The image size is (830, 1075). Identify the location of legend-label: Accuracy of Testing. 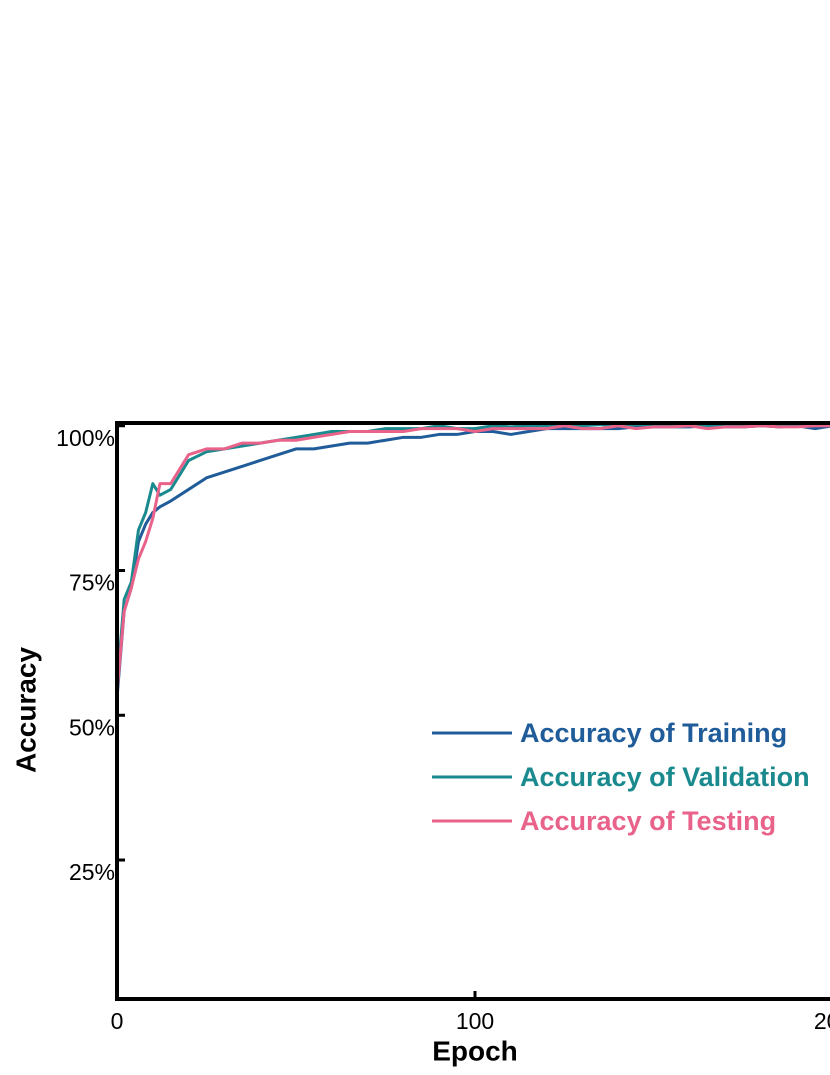
(648, 821).